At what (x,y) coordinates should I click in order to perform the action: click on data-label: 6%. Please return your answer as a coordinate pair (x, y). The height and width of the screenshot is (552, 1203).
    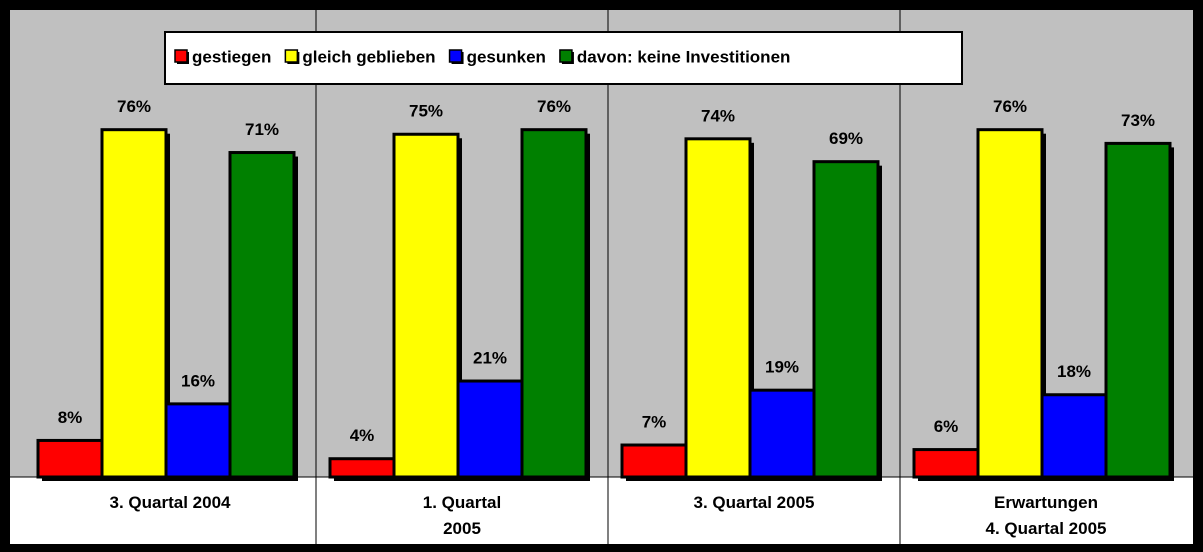
    Looking at the image, I should click on (946, 426).